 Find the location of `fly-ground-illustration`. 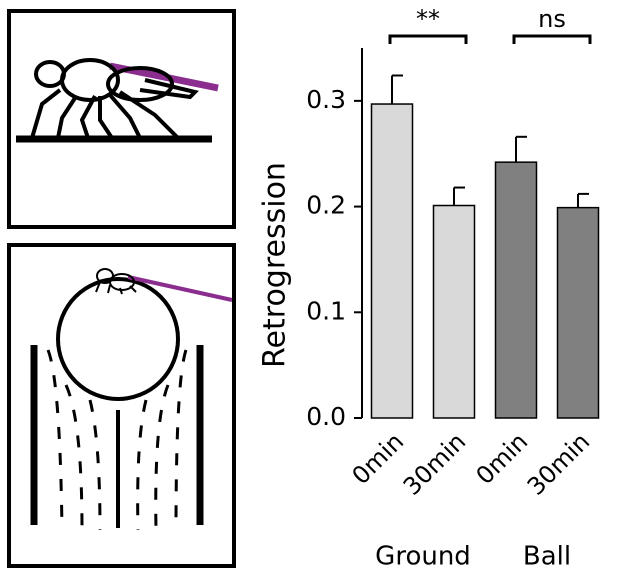

fly-ground-illustration is located at coordinates (121, 119).